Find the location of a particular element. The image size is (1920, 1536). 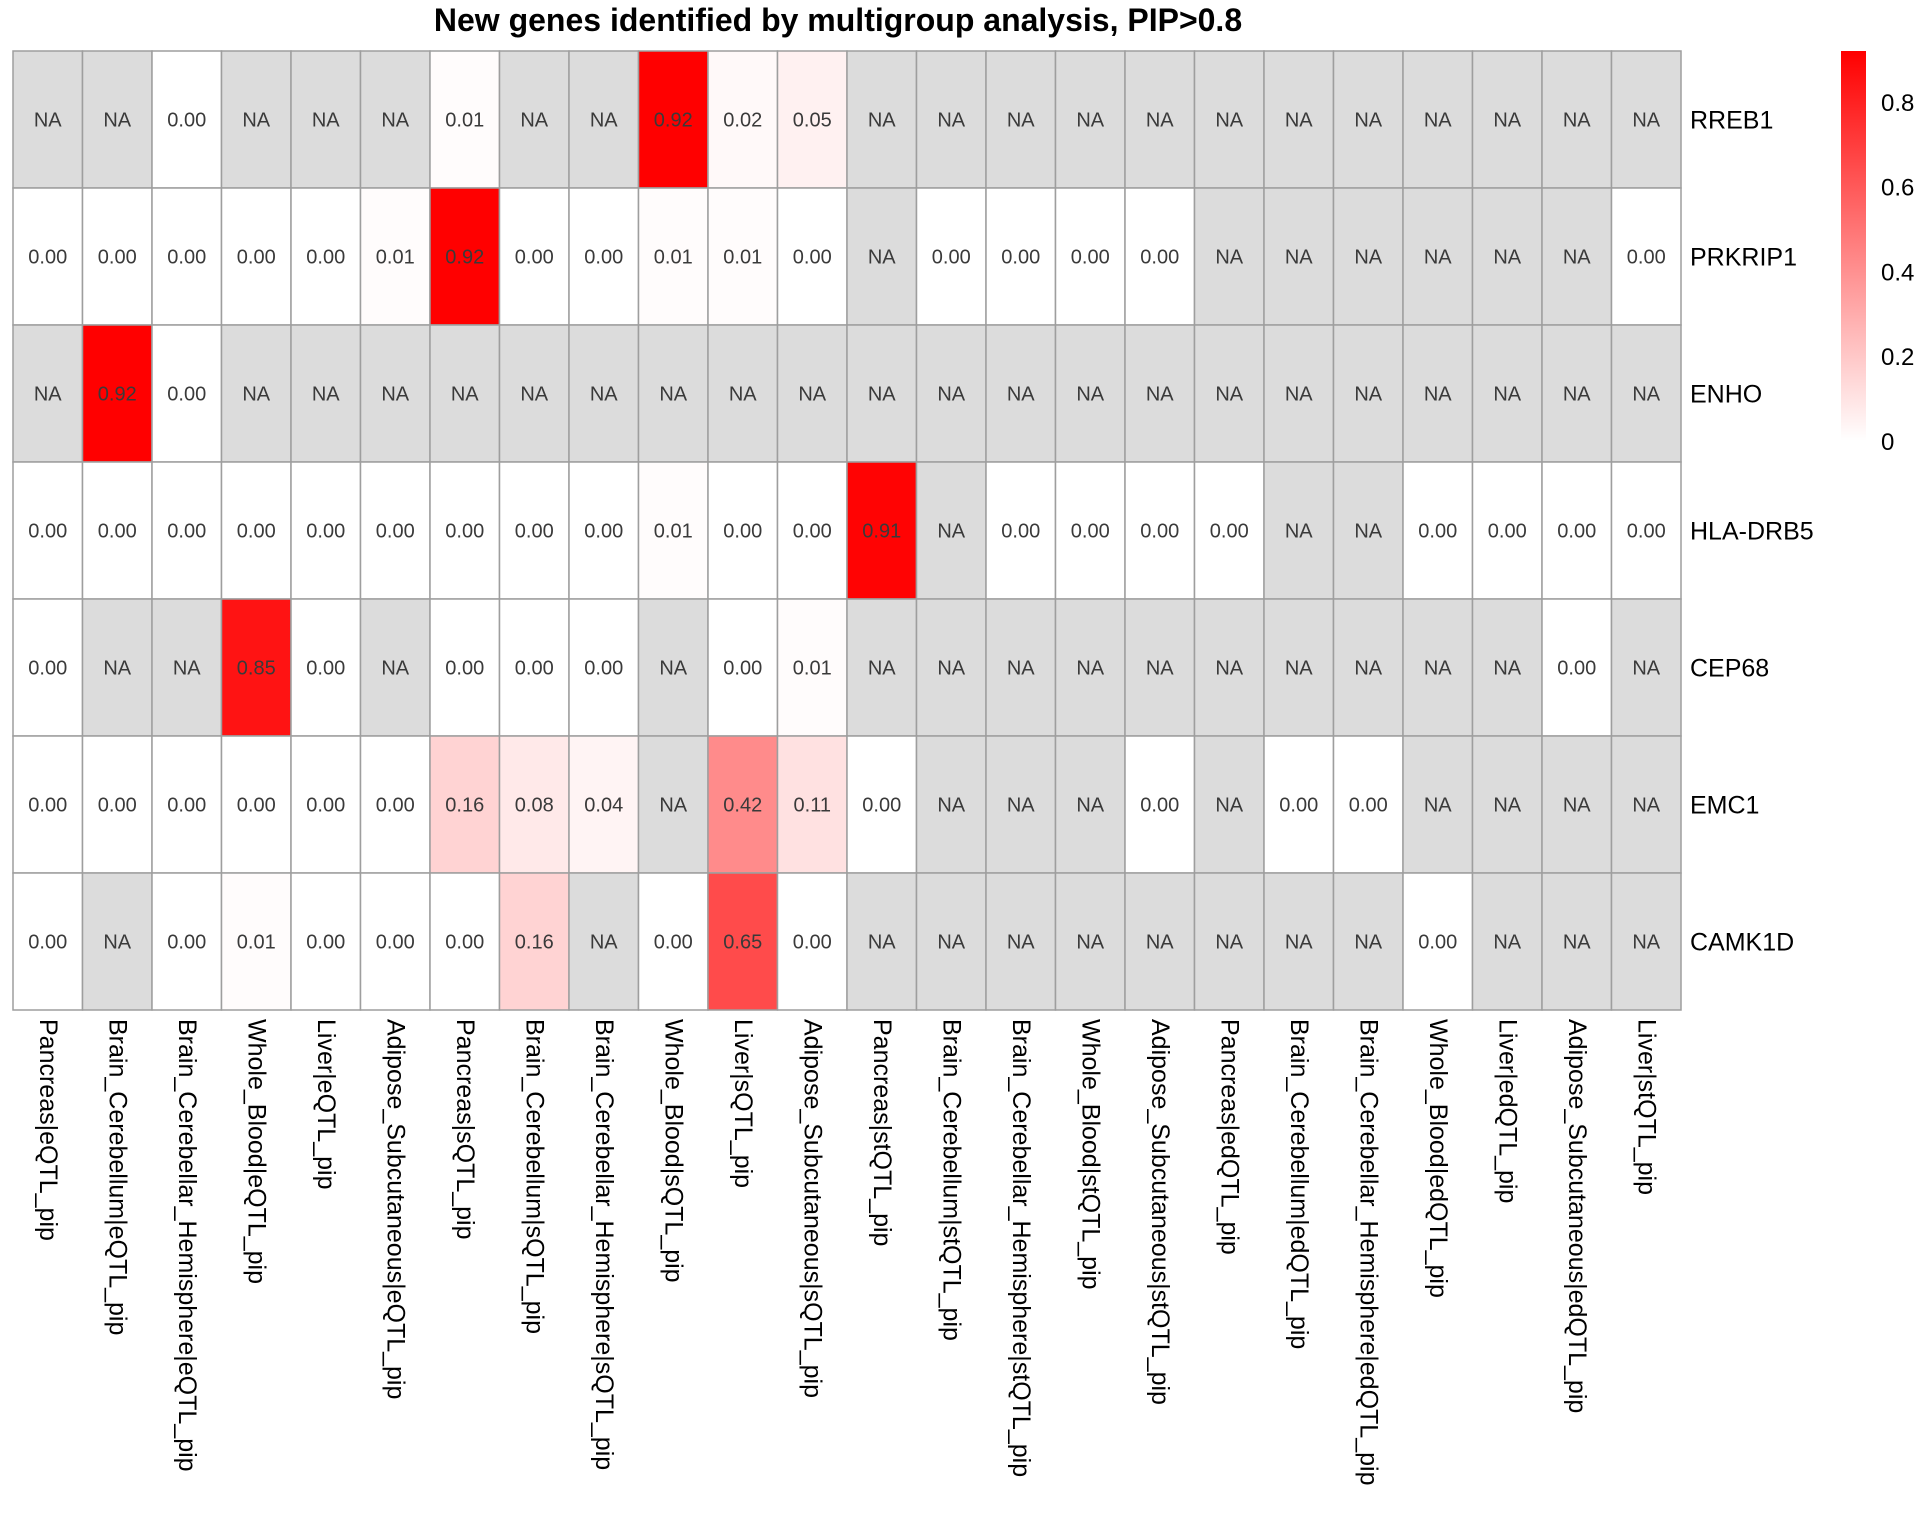

column-label: Liver|edQTL_pip is located at coordinates (1507, 1111).